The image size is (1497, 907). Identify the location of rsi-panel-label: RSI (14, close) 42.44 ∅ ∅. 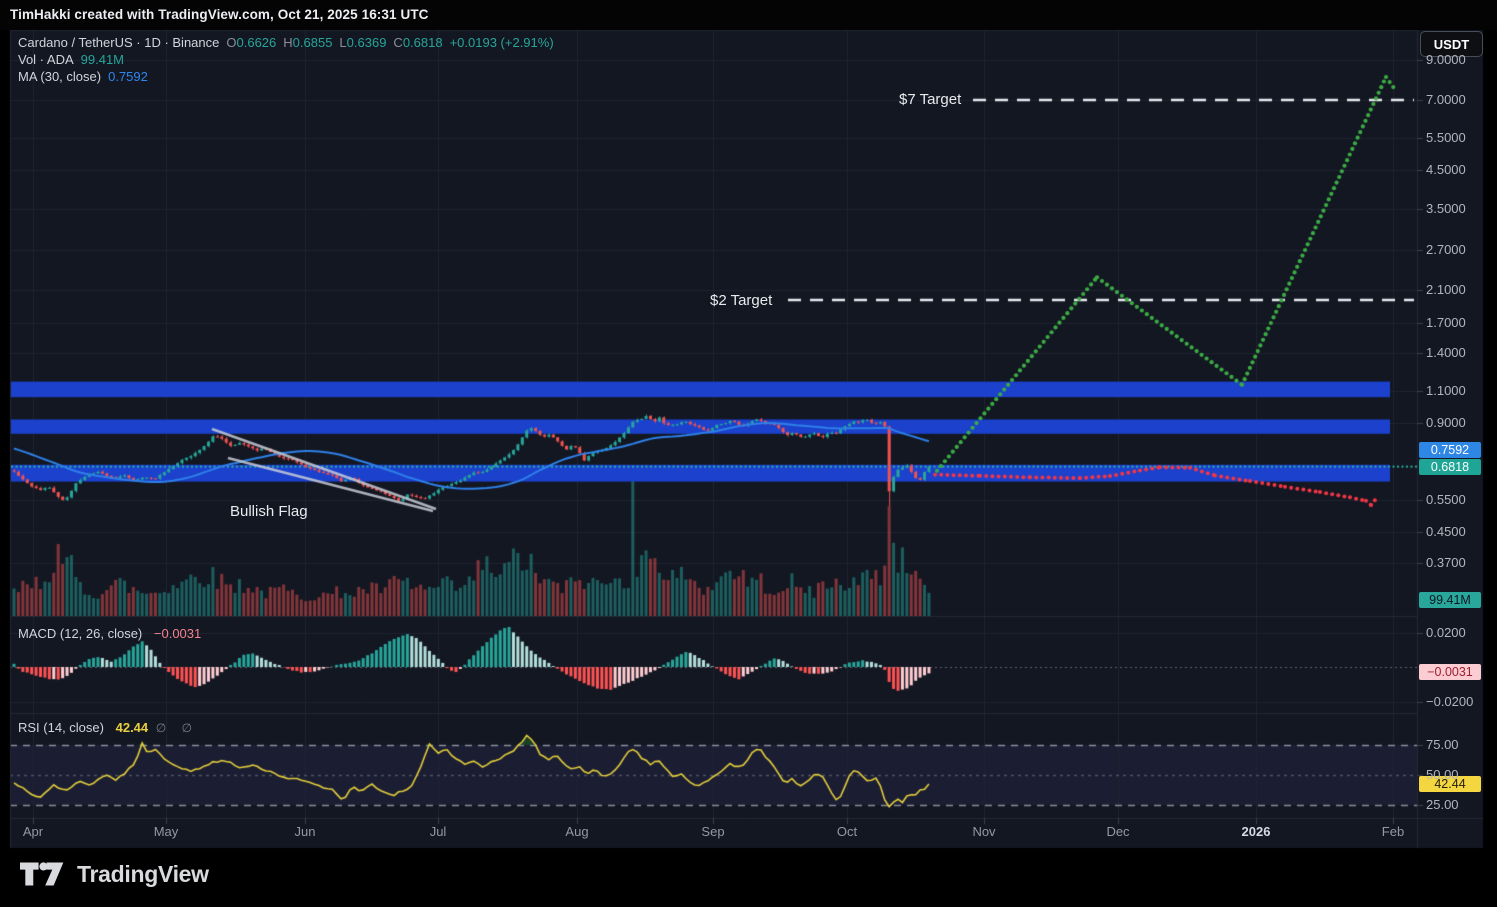
(108, 727).